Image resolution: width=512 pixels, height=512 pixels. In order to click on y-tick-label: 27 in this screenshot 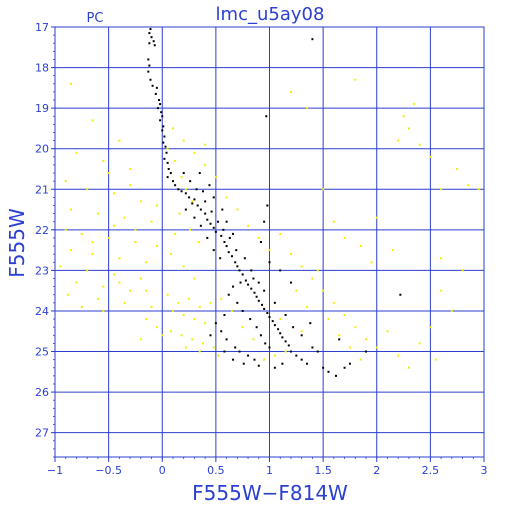, I will do `click(42, 433)`.